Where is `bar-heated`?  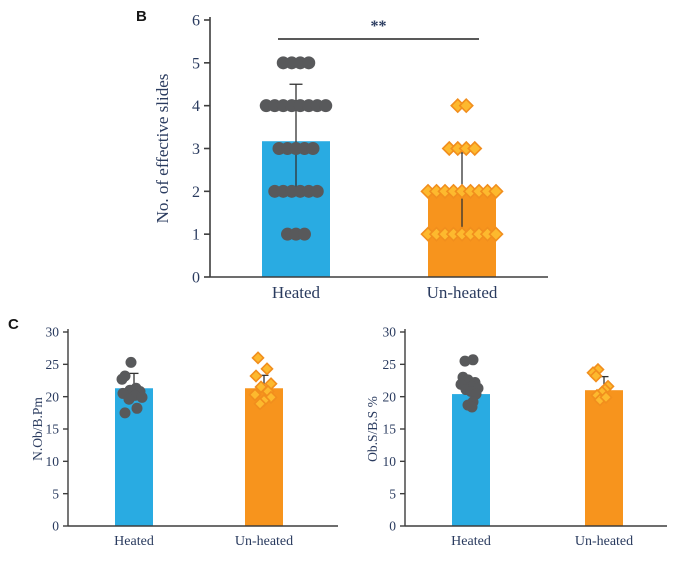 bar-heated is located at coordinates (471, 460).